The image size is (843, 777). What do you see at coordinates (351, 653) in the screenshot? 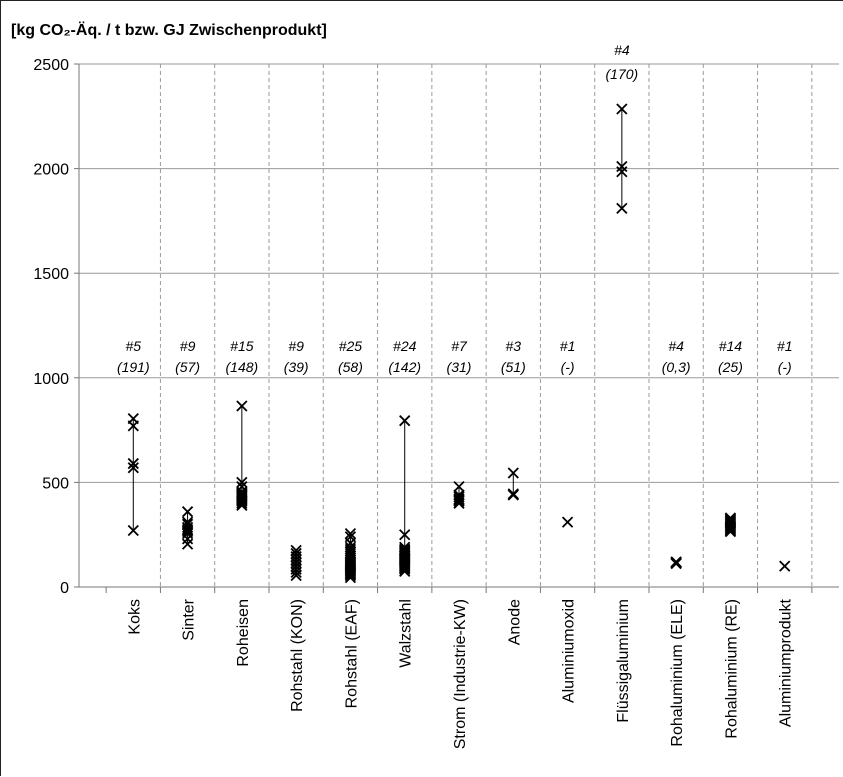
I see `category-label: Rohstahl (EAF)` at bounding box center [351, 653].